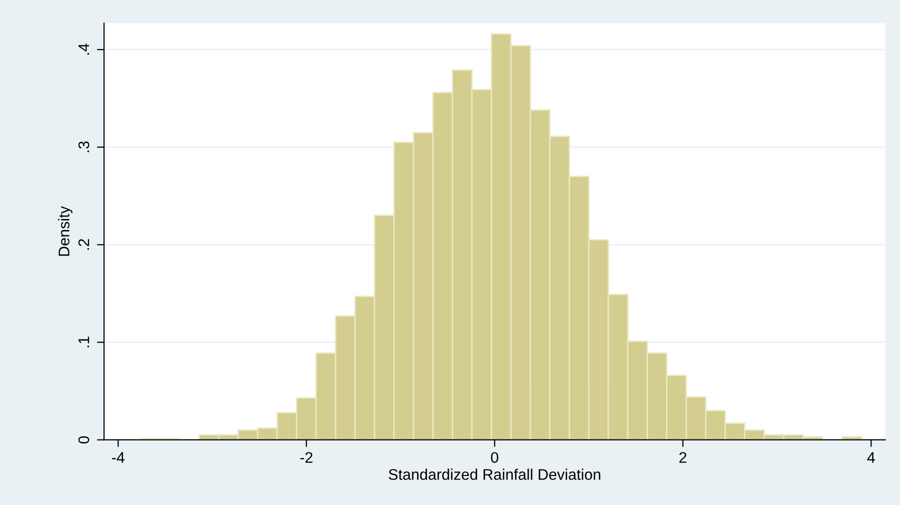 The height and width of the screenshot is (505, 900). I want to click on x-tick-label: 4, so click(871, 457).